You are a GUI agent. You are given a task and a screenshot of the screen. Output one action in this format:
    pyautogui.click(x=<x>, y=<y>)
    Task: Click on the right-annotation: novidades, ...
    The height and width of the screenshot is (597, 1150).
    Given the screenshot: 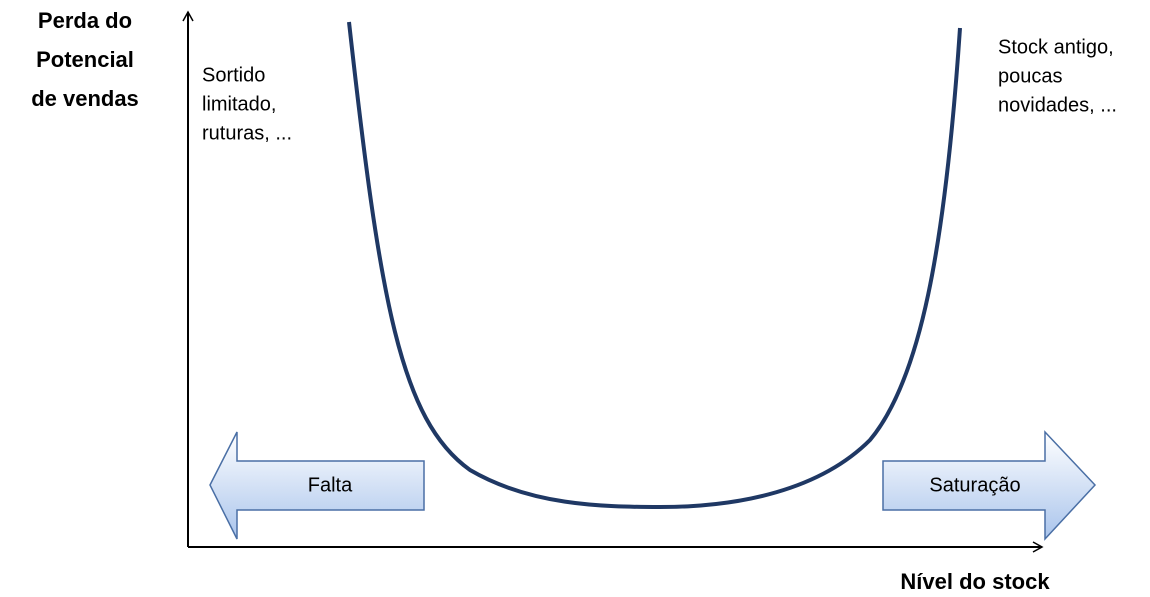 What is the action you would take?
    pyautogui.click(x=1057, y=105)
    